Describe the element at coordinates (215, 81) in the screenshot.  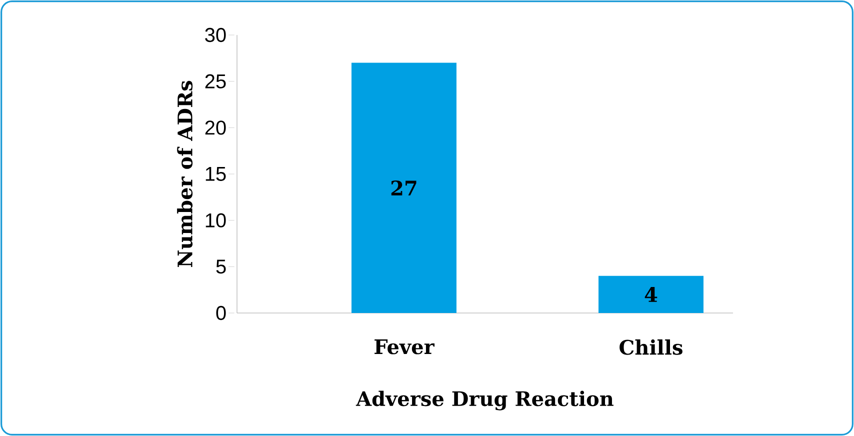
I see `y-tick-label: 25` at that location.